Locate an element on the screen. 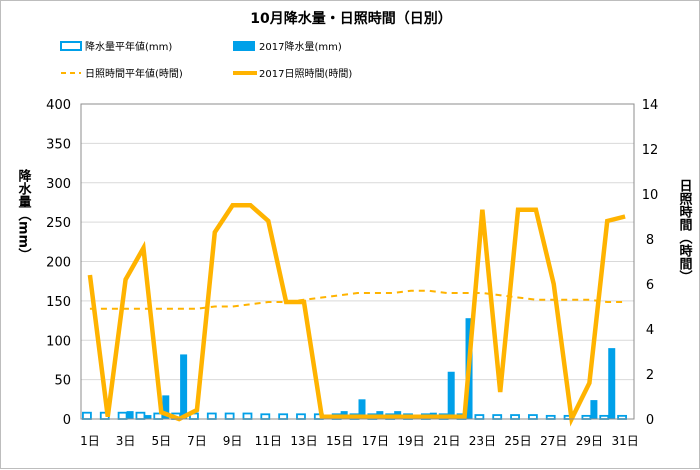  x-tick-label: 13日 is located at coordinates (303, 441).